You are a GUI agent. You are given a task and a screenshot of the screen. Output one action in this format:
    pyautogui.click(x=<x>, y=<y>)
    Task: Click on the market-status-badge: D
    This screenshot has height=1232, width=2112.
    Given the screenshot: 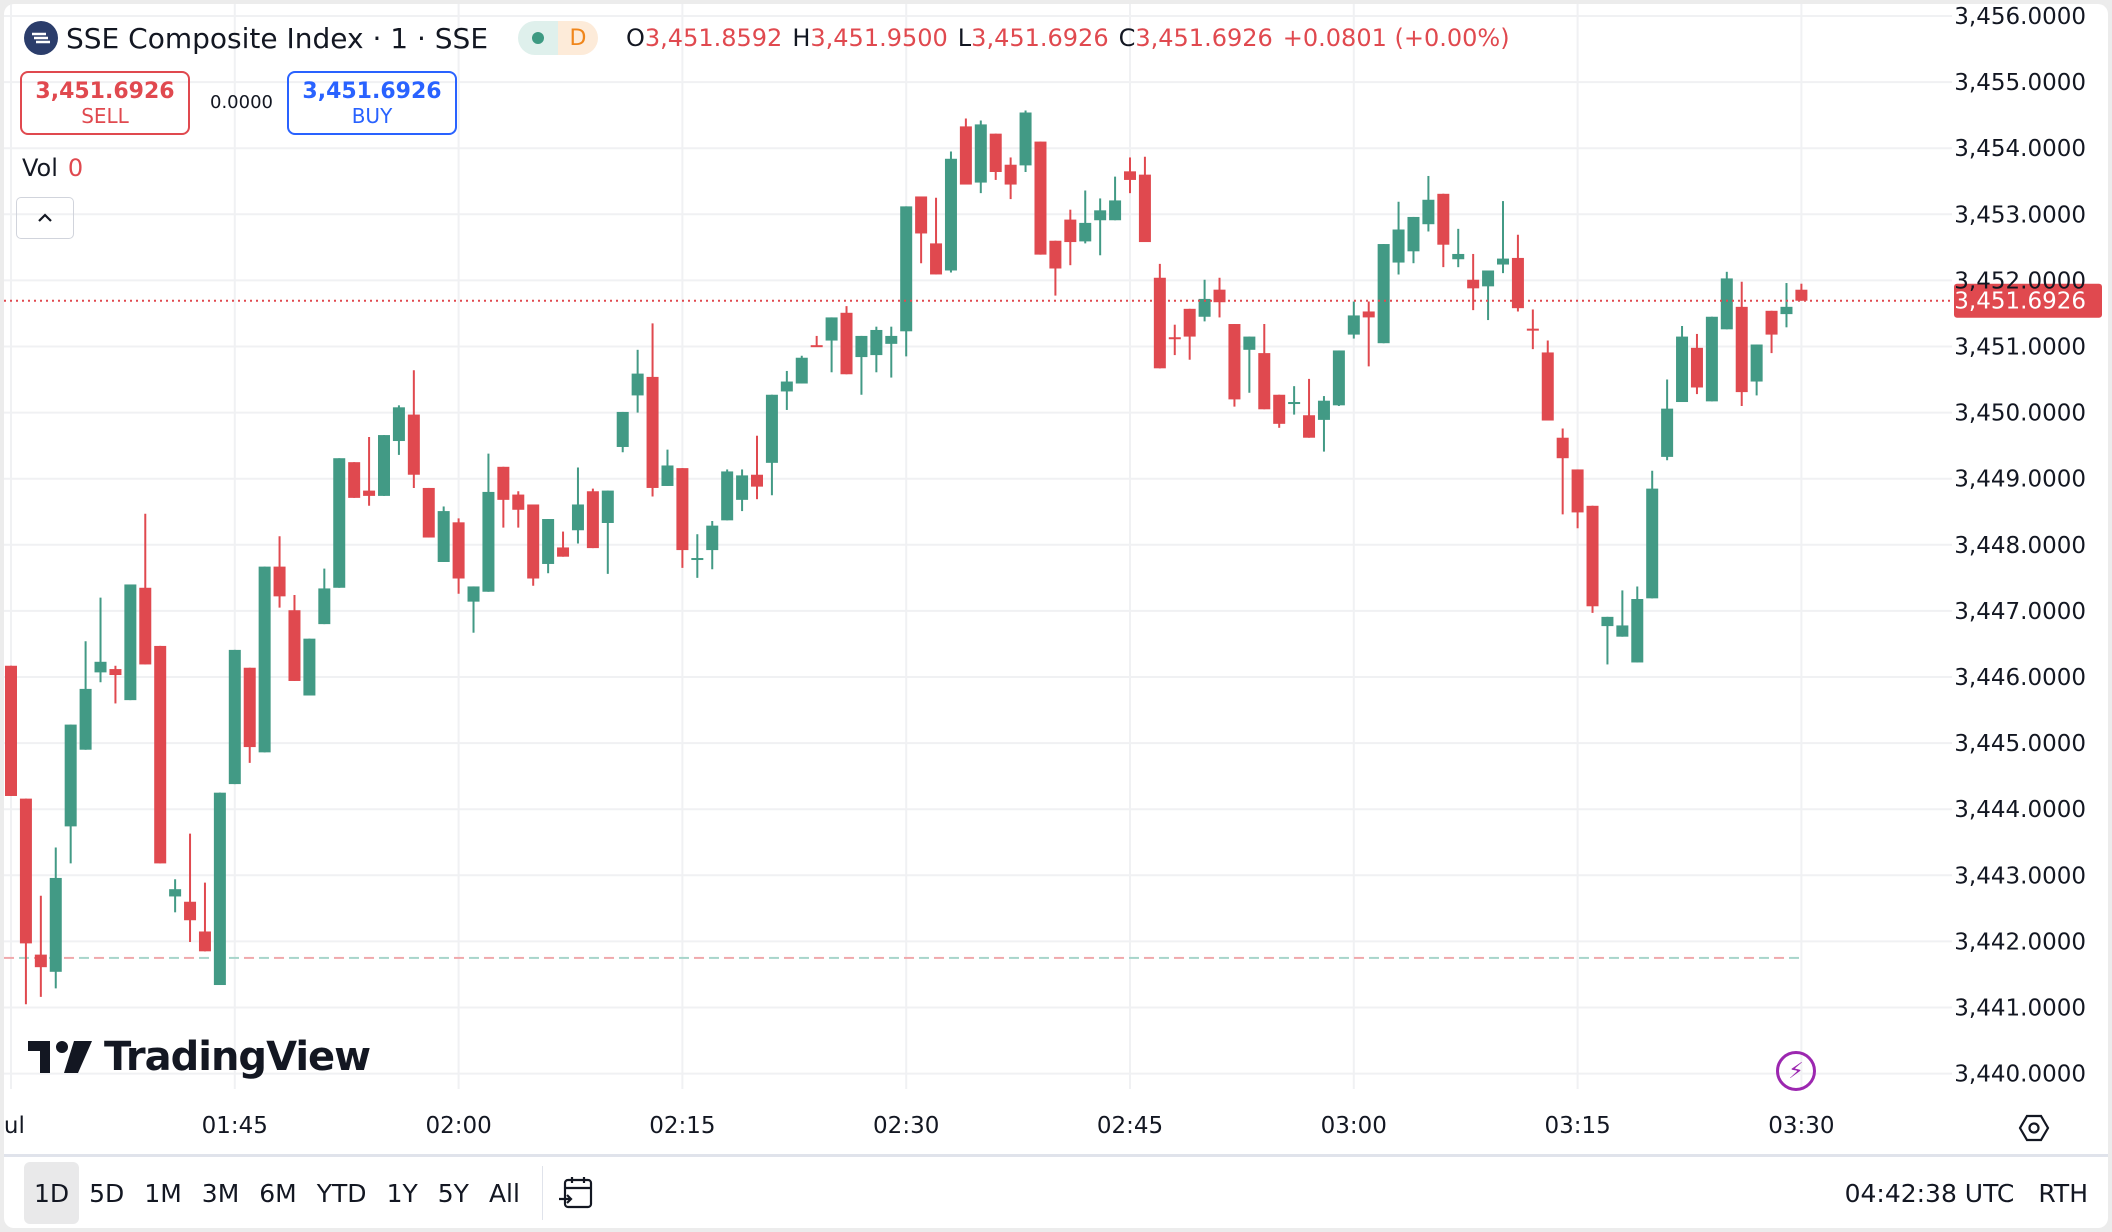 What is the action you would take?
    pyautogui.click(x=558, y=38)
    